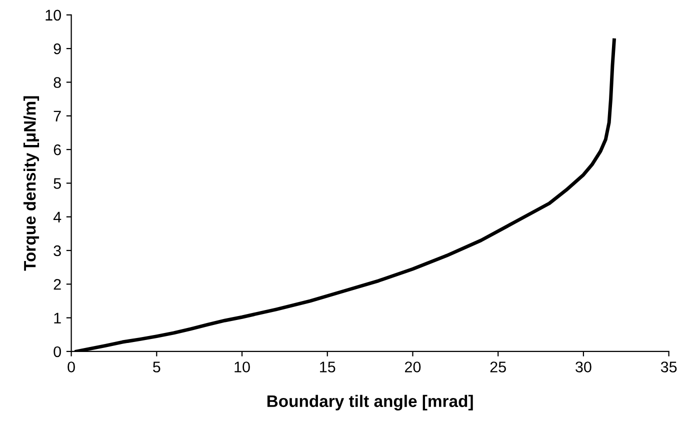 This screenshot has height=426, width=679. Describe the element at coordinates (57, 183) in the screenshot. I see `y-tick-label: 5` at that location.